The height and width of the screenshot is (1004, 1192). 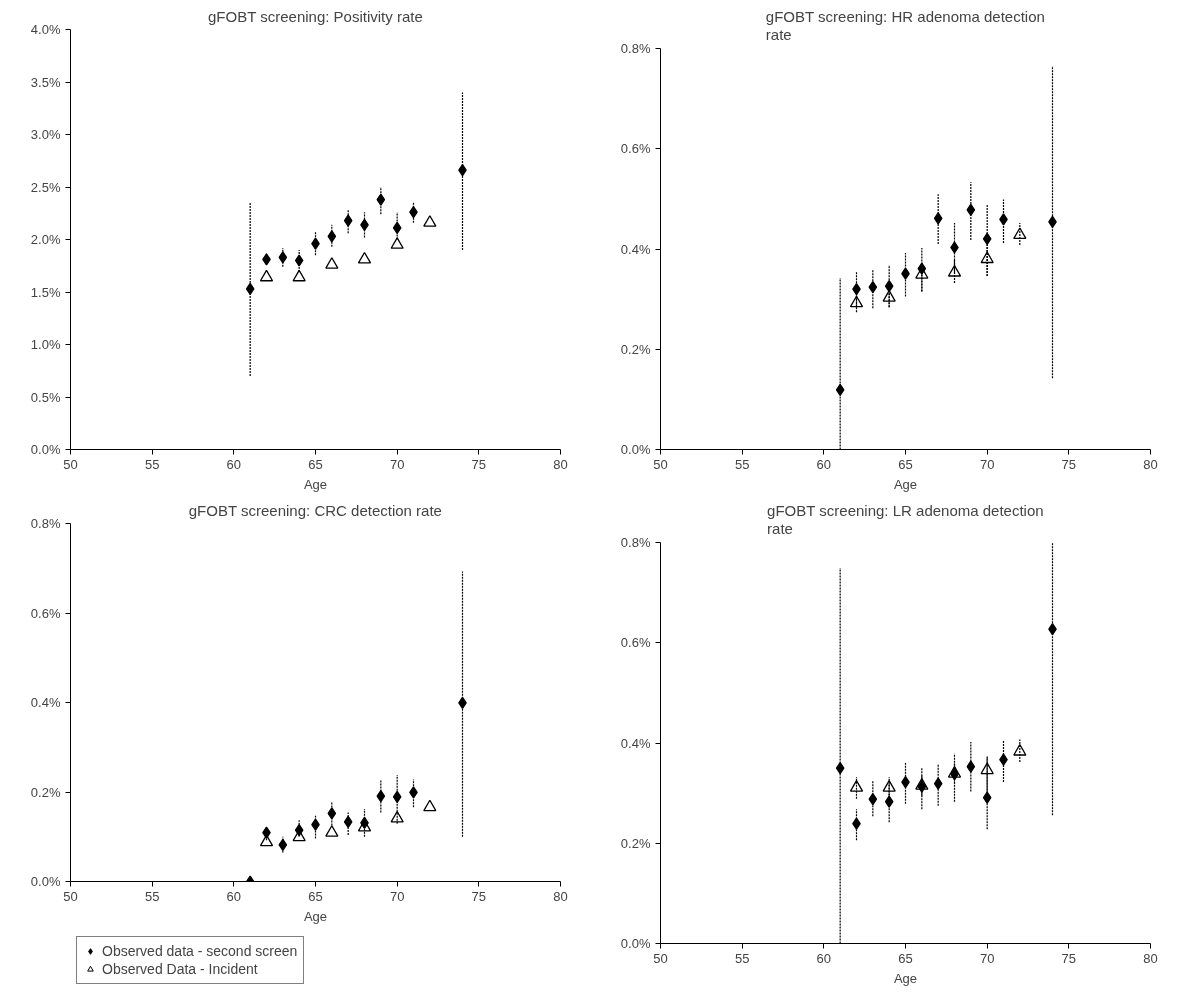 What do you see at coordinates (45, 344) in the screenshot?
I see `y-tick-label: 1.0%` at bounding box center [45, 344].